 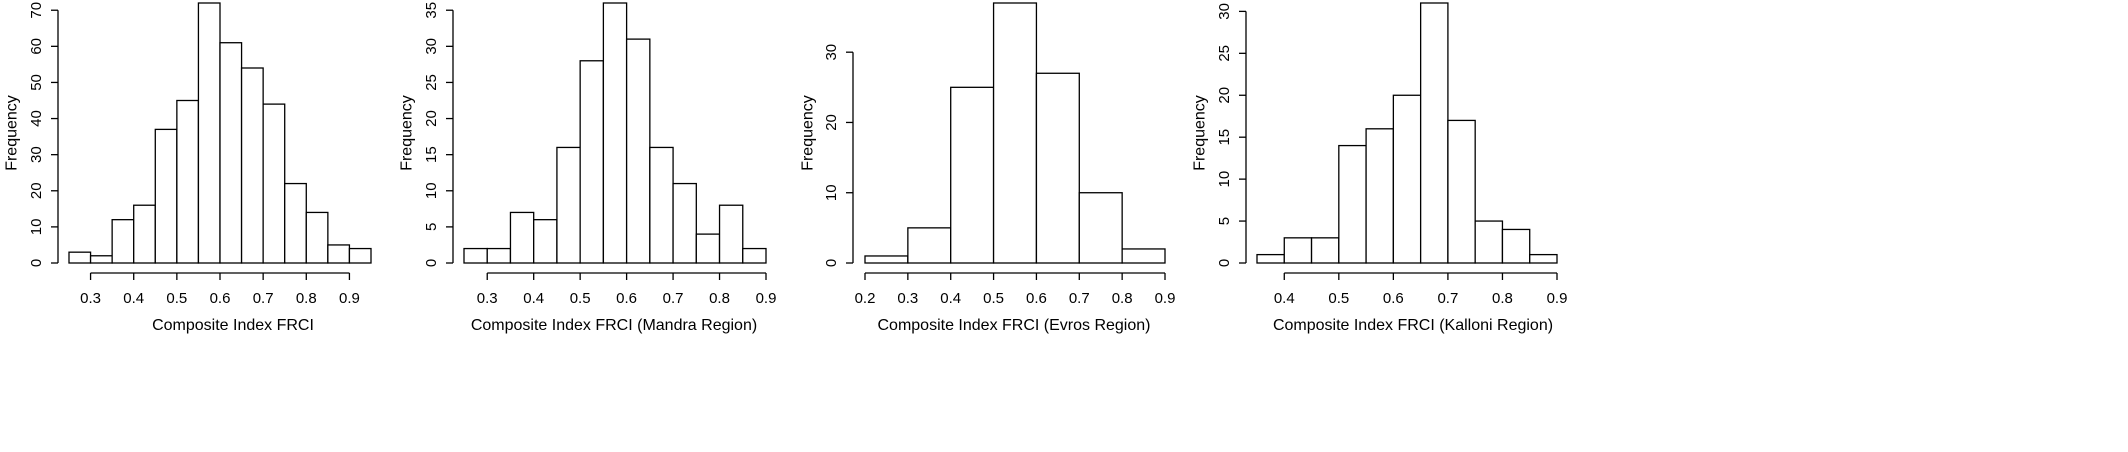 I want to click on x-axis-label: Composite Index FRCI (Evros Region), so click(x=1014, y=325).